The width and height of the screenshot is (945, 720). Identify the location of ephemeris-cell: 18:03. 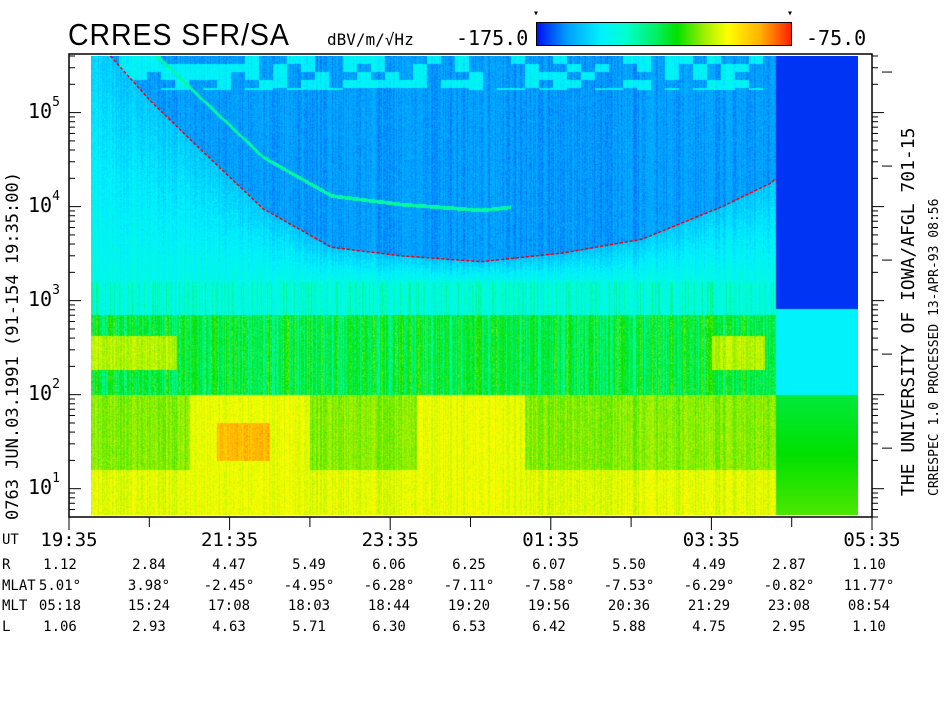
(309, 606).